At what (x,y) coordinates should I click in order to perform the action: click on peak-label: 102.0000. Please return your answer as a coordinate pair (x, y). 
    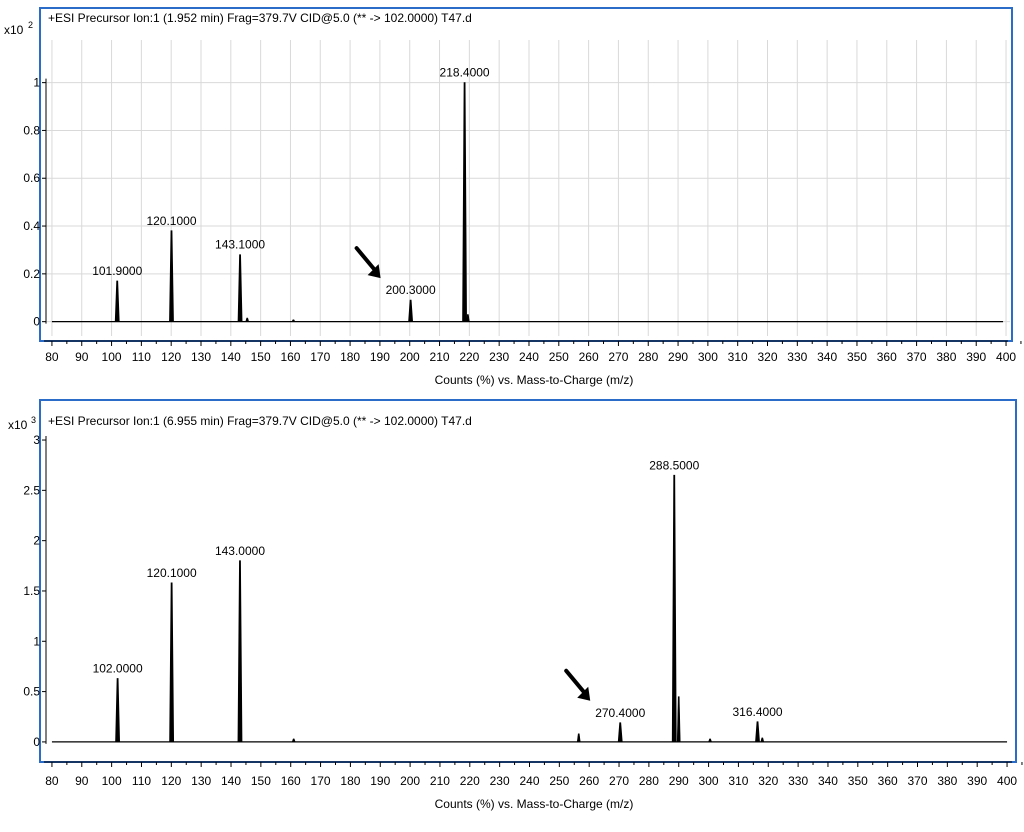
    Looking at the image, I should click on (118, 669).